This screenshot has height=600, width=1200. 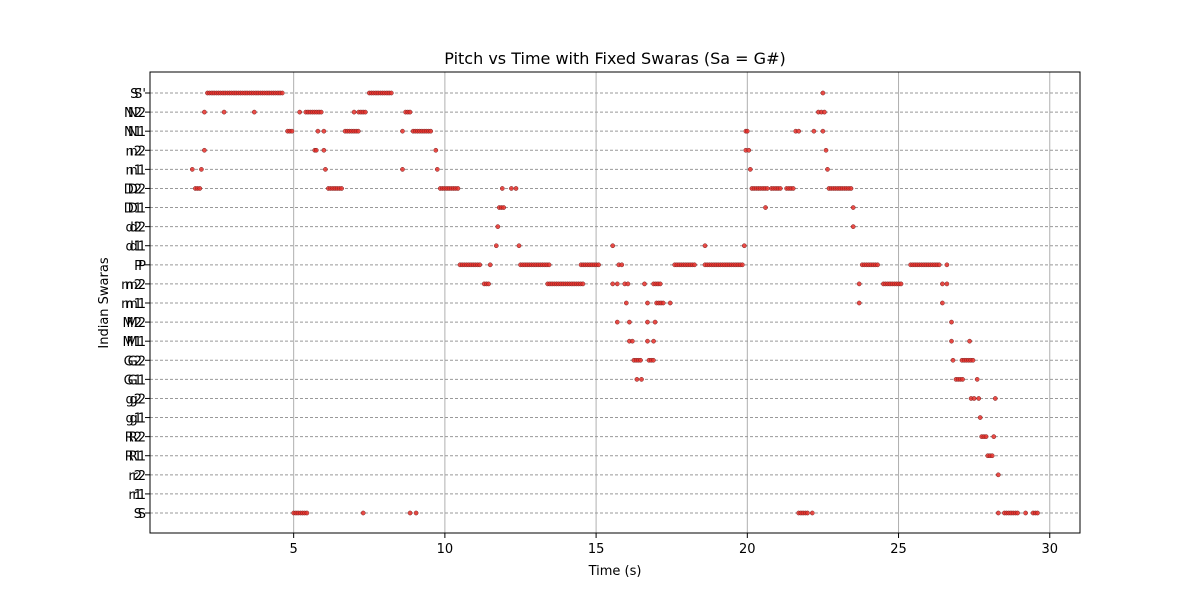 I want to click on y-tick-label: M1, so click(x=133, y=342).